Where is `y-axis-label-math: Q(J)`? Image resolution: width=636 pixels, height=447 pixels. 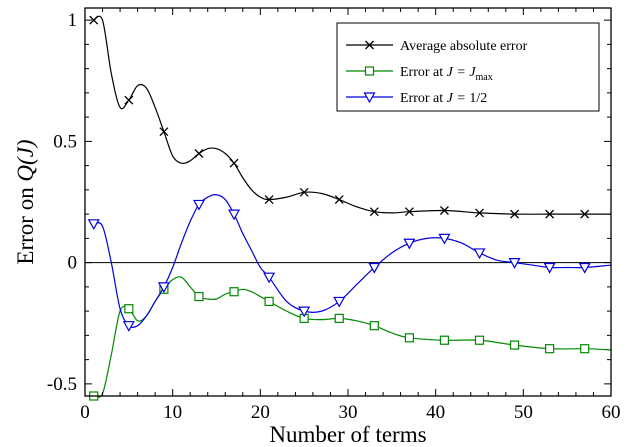 y-axis-label-math: Q(J) is located at coordinates (25, 160).